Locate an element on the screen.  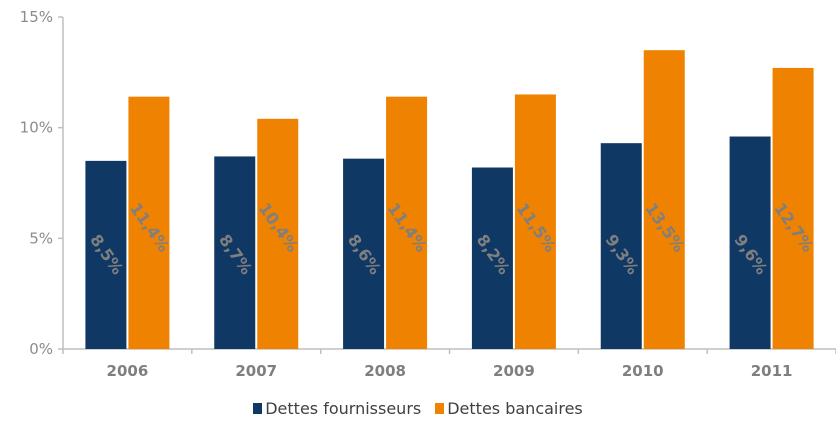
y-tick-label: 0% is located at coordinates (41, 349).